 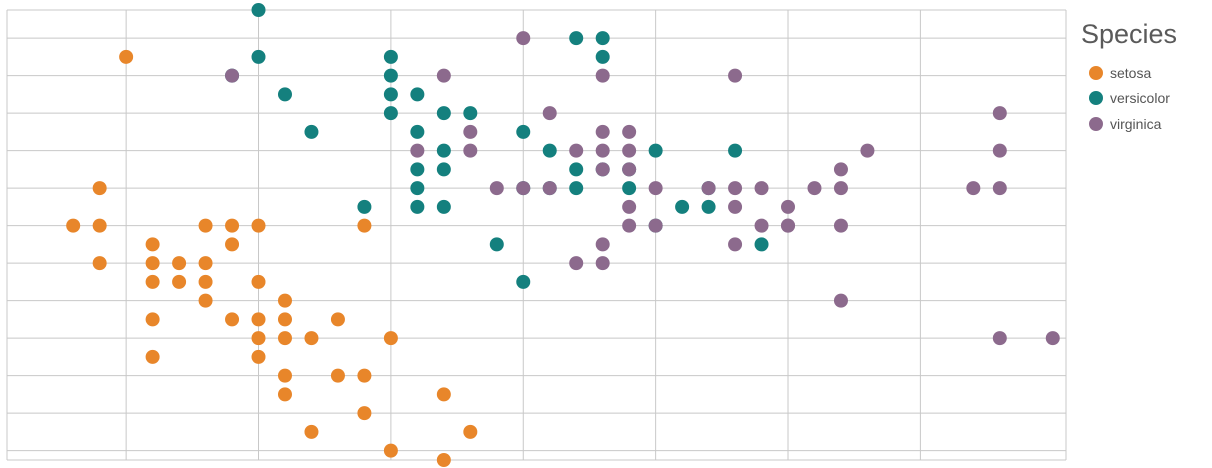 I want to click on legend-item-versicolor: versicolor, so click(x=1129, y=99).